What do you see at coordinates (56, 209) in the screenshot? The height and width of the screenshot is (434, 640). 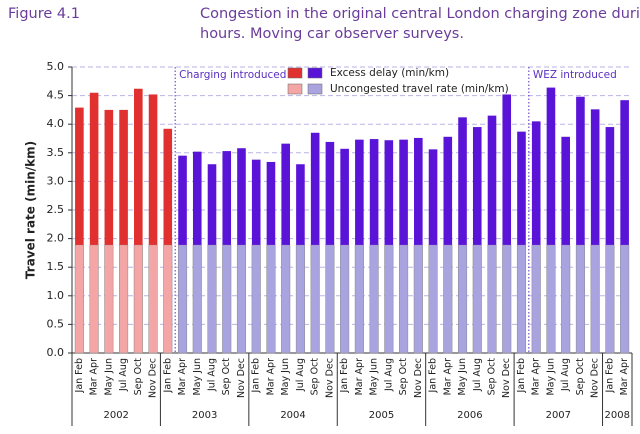 I see `y-tick-label: 2.5` at bounding box center [56, 209].